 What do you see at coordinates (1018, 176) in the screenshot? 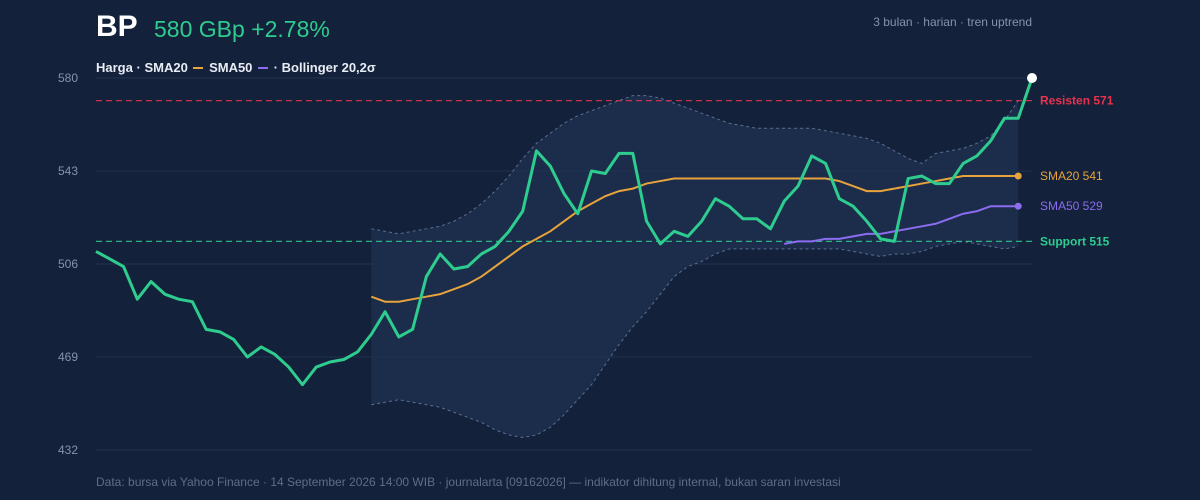
I see `sma20-end-marker` at bounding box center [1018, 176].